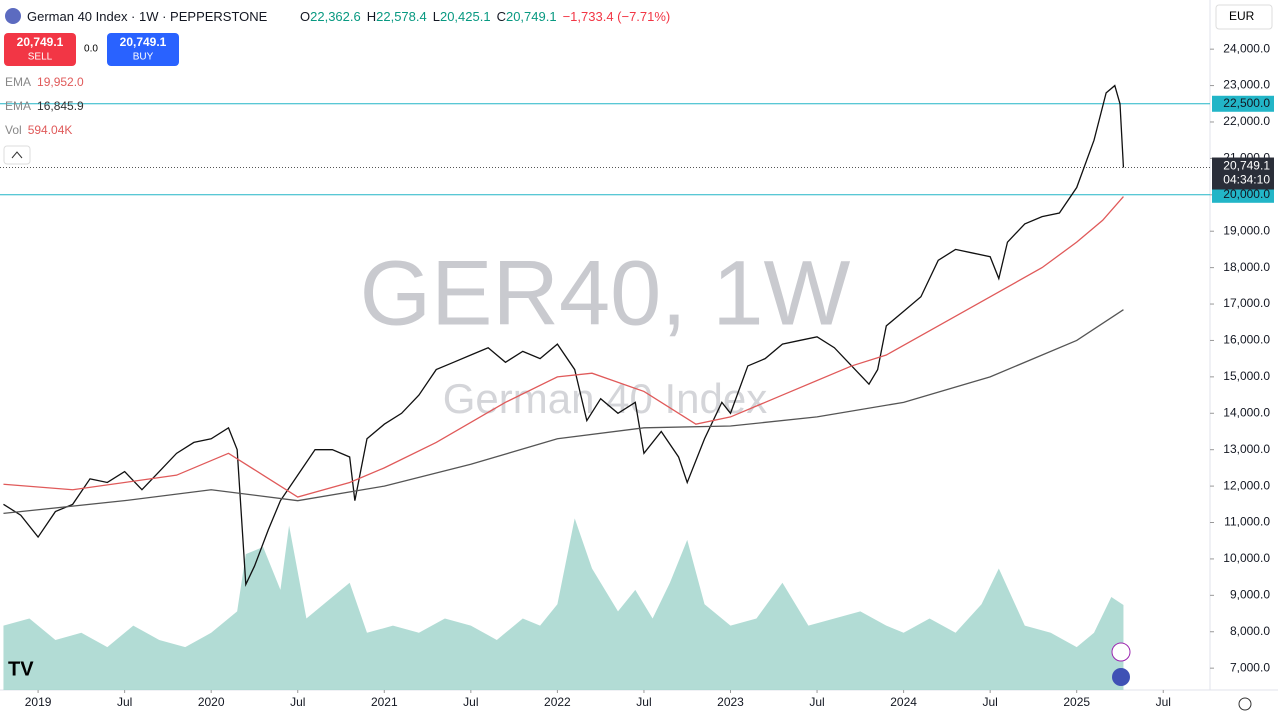 This screenshot has width=1278, height=714. Describe the element at coordinates (13, 130) in the screenshot. I see `indicator-name: Vol` at that location.